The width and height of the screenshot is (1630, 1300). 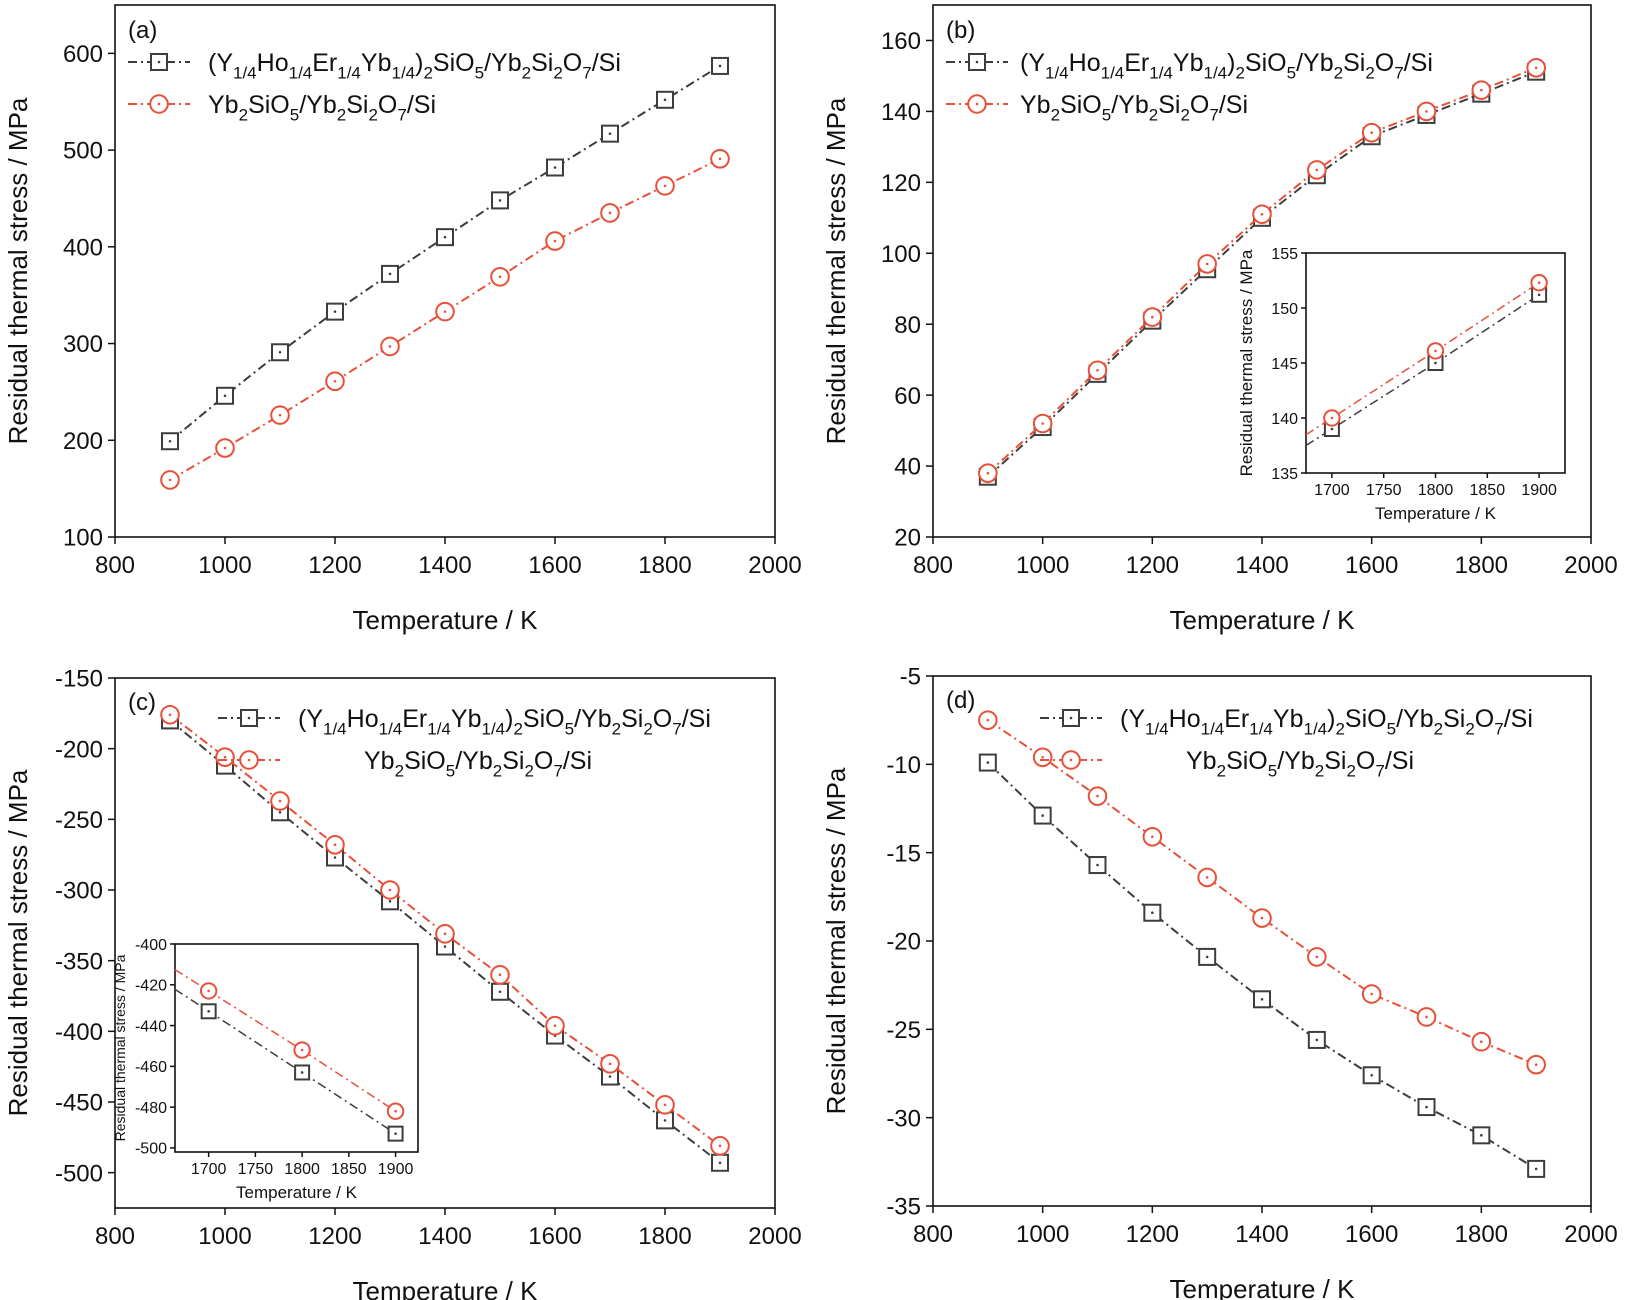 What do you see at coordinates (903, 765) in the screenshot?
I see `y-tick-label: -10` at bounding box center [903, 765].